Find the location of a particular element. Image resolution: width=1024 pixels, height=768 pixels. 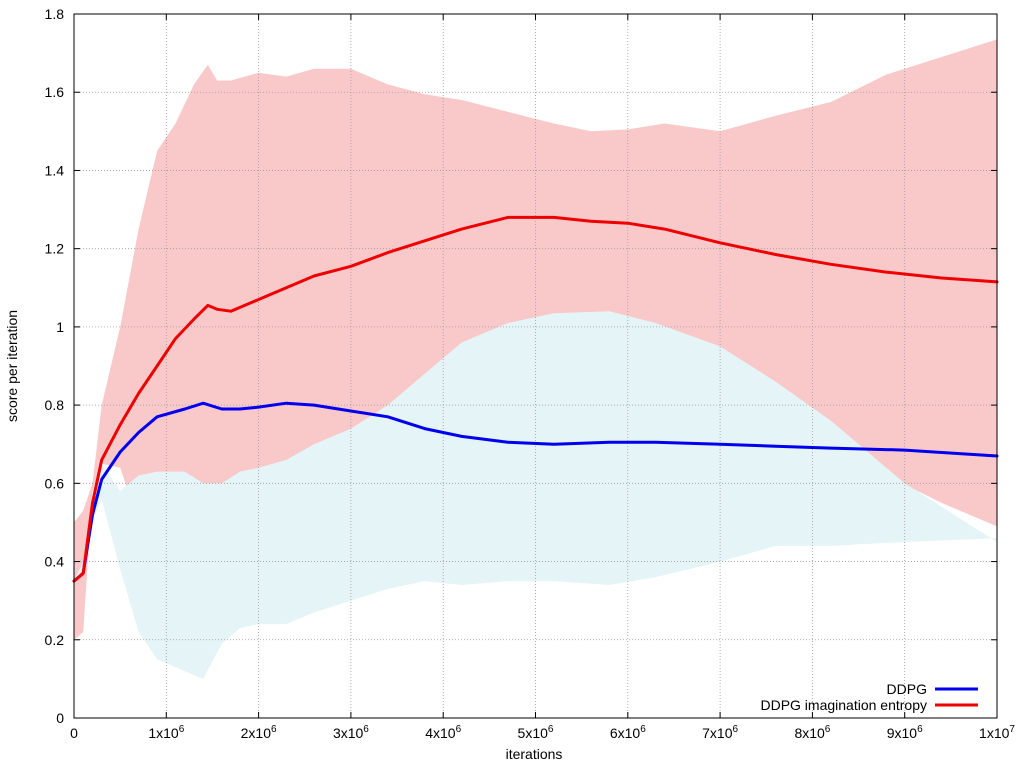

y-tick-label-0: 0 is located at coordinates (60, 718).